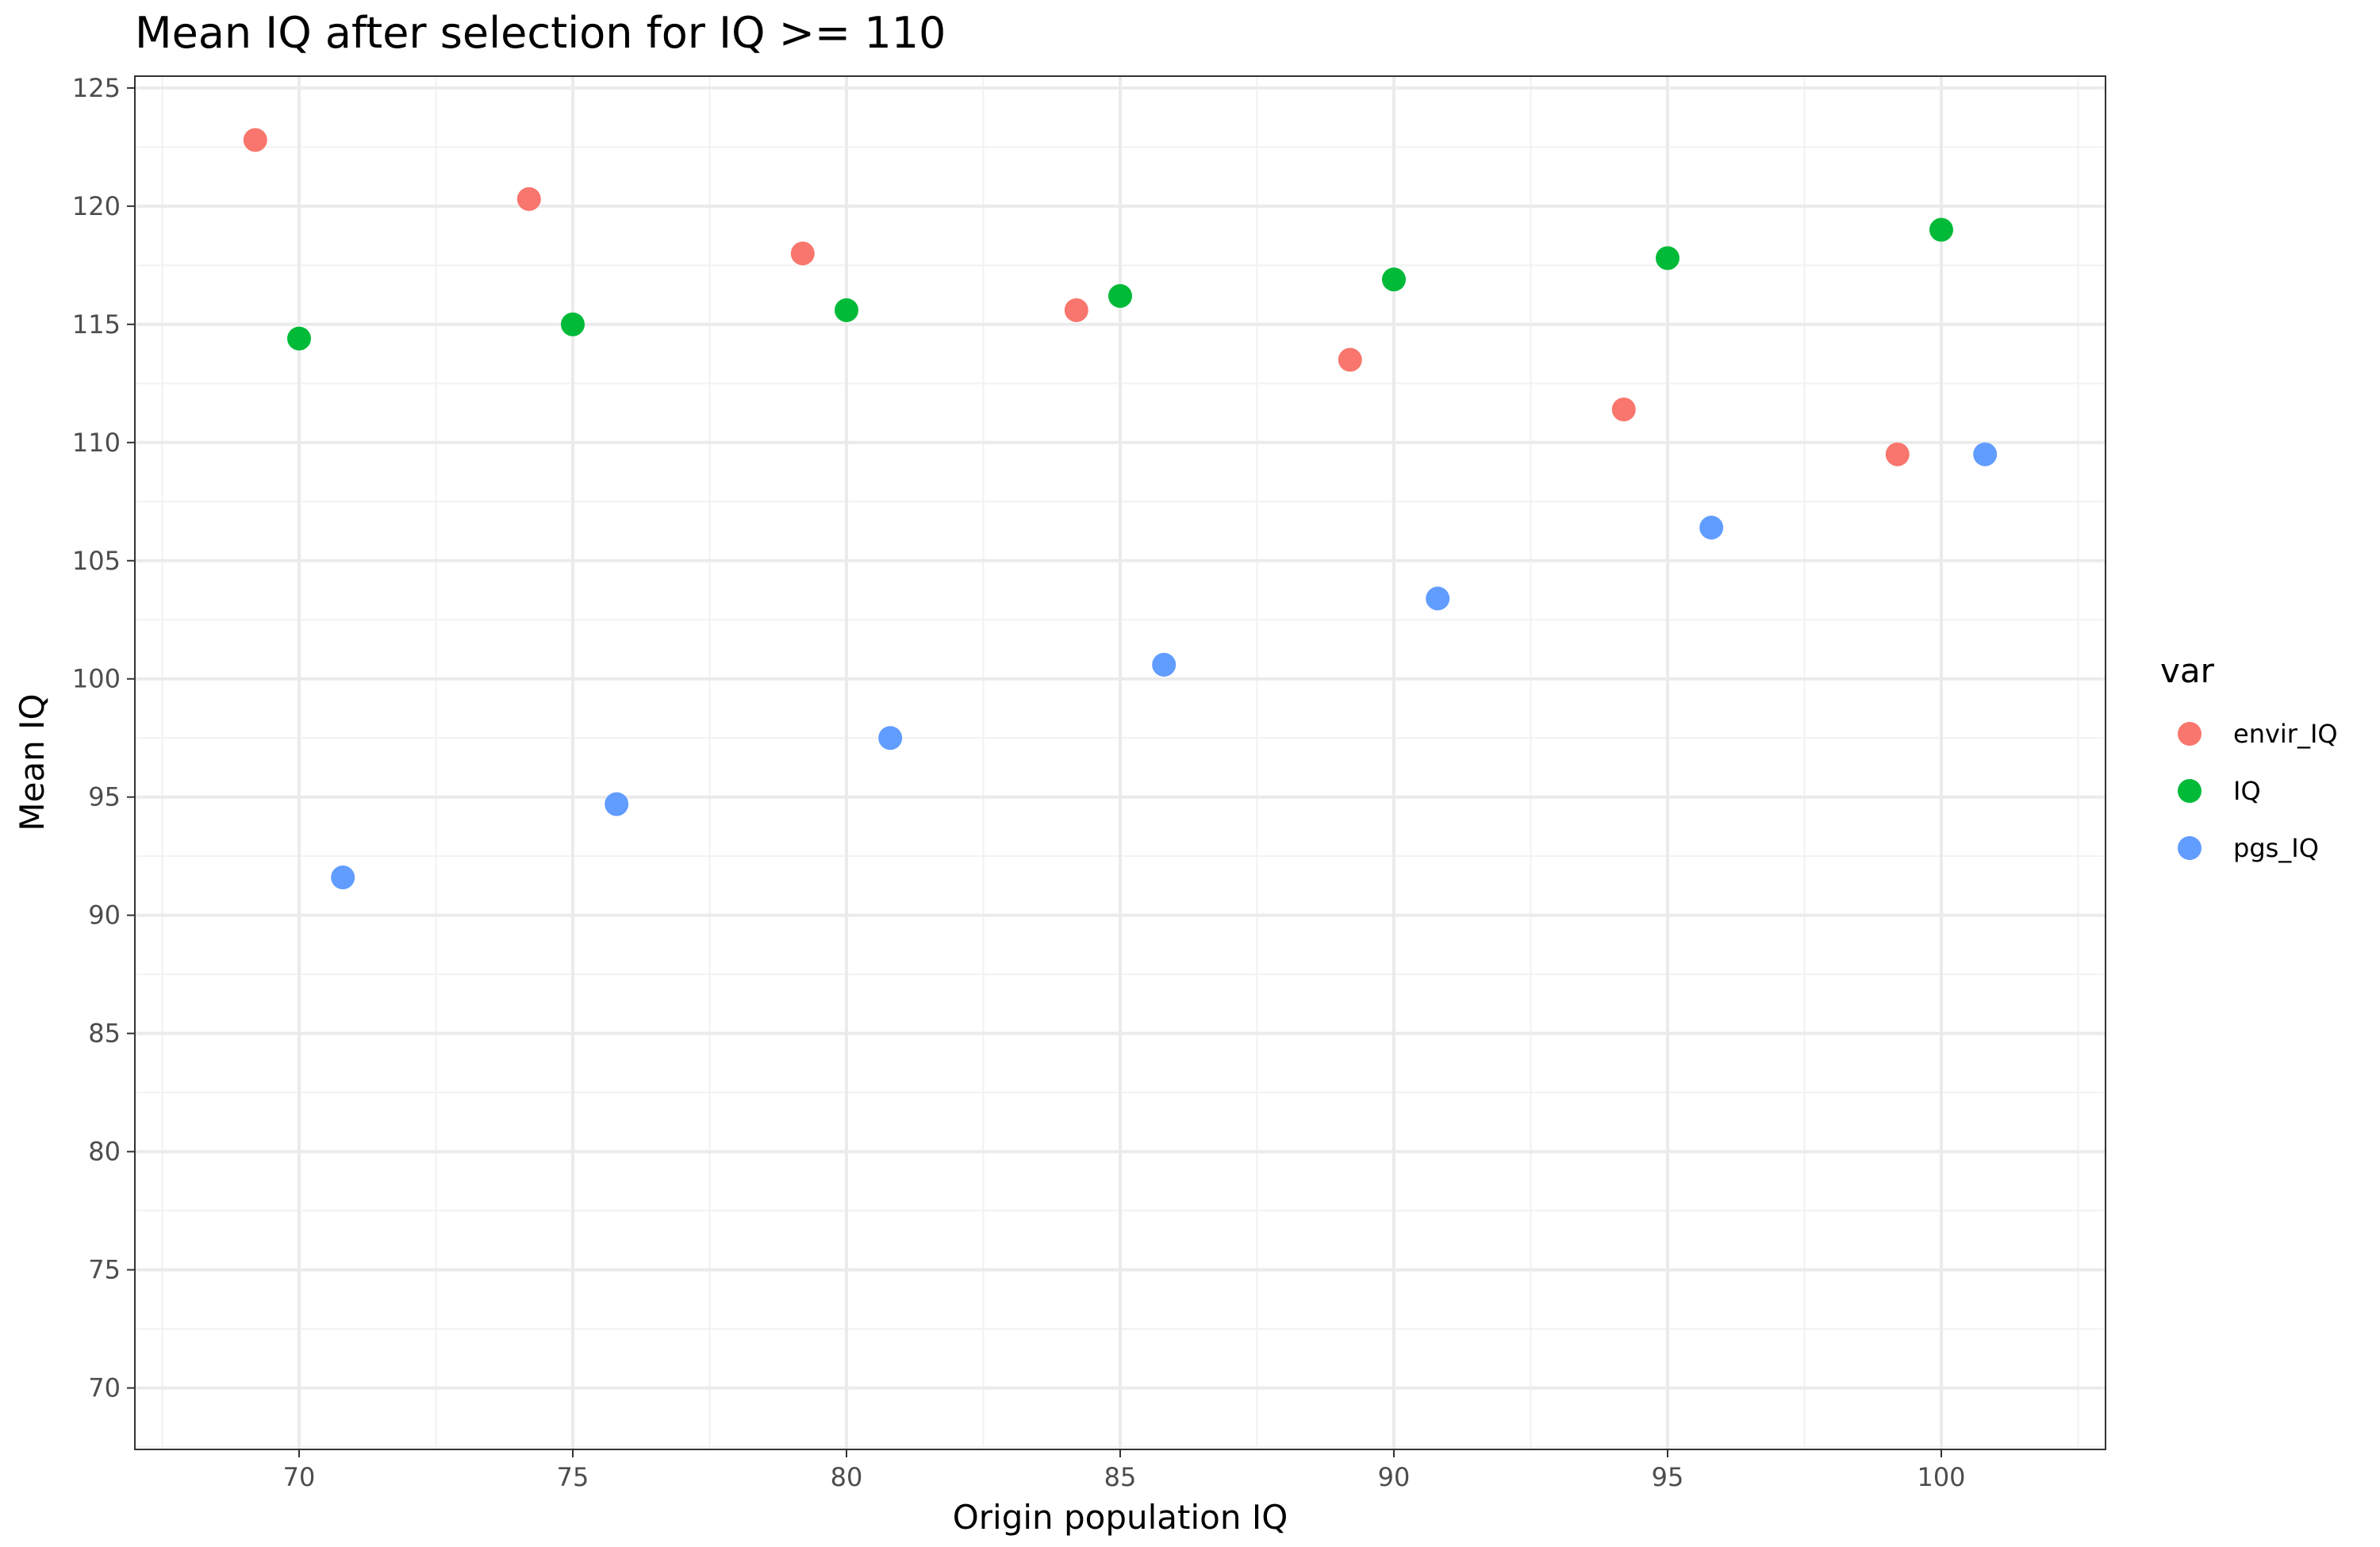 The height and width of the screenshot is (1547, 2380). I want to click on x-tick-label: 85, so click(1120, 1477).